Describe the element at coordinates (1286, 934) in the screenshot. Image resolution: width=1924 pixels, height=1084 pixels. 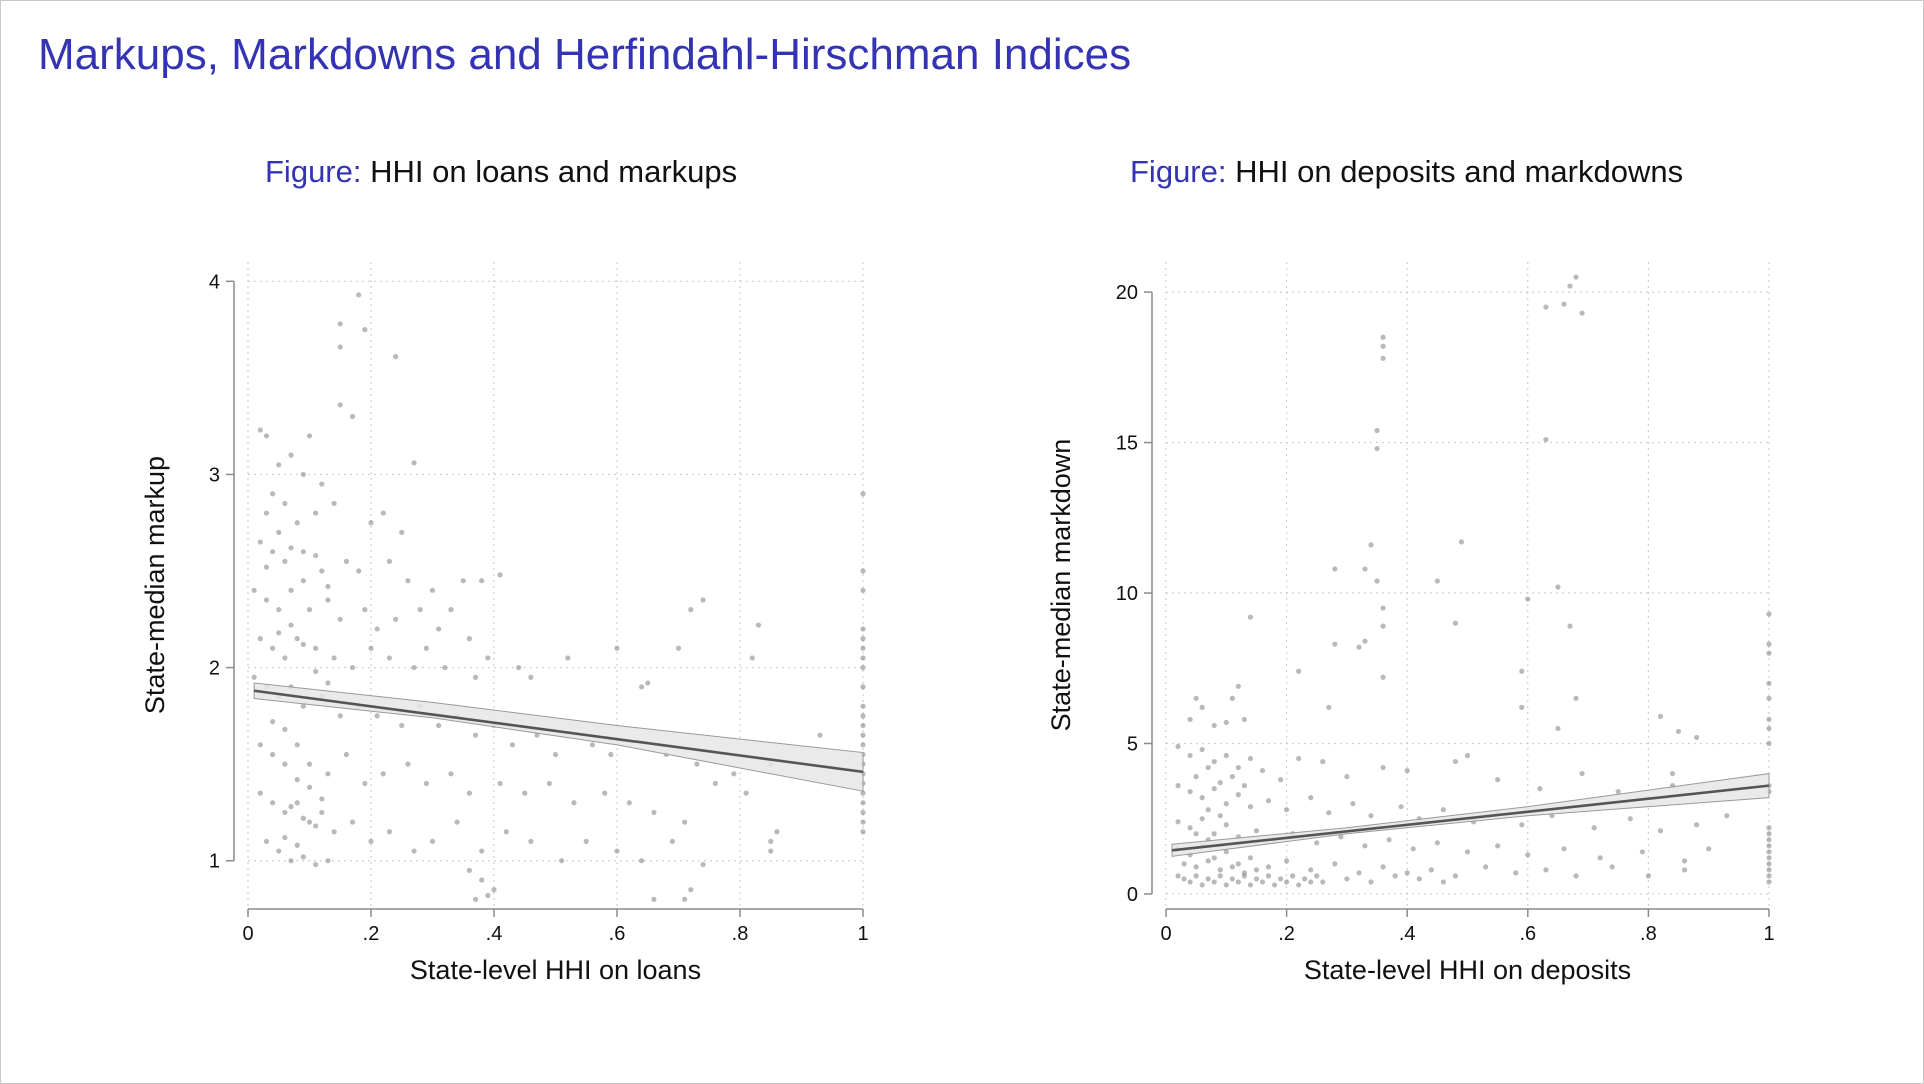
I see `x-tick-label: .2` at that location.